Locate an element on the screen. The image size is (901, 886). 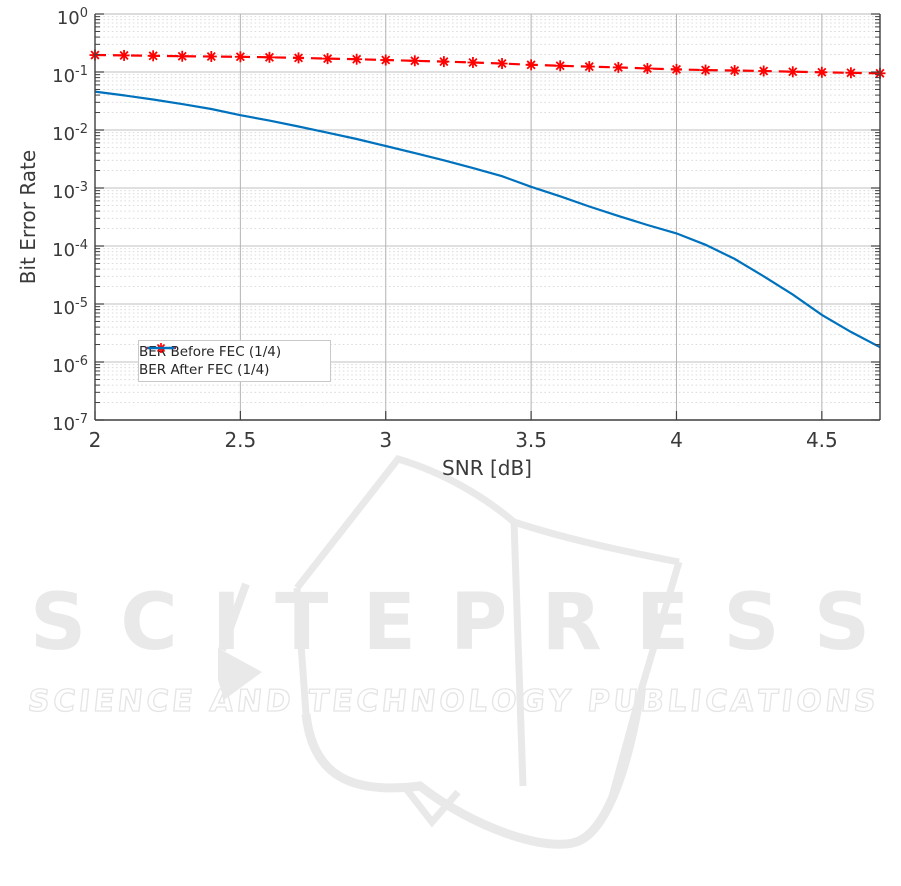
legend-label: BER After FEC (1/4) is located at coordinates (204, 370).